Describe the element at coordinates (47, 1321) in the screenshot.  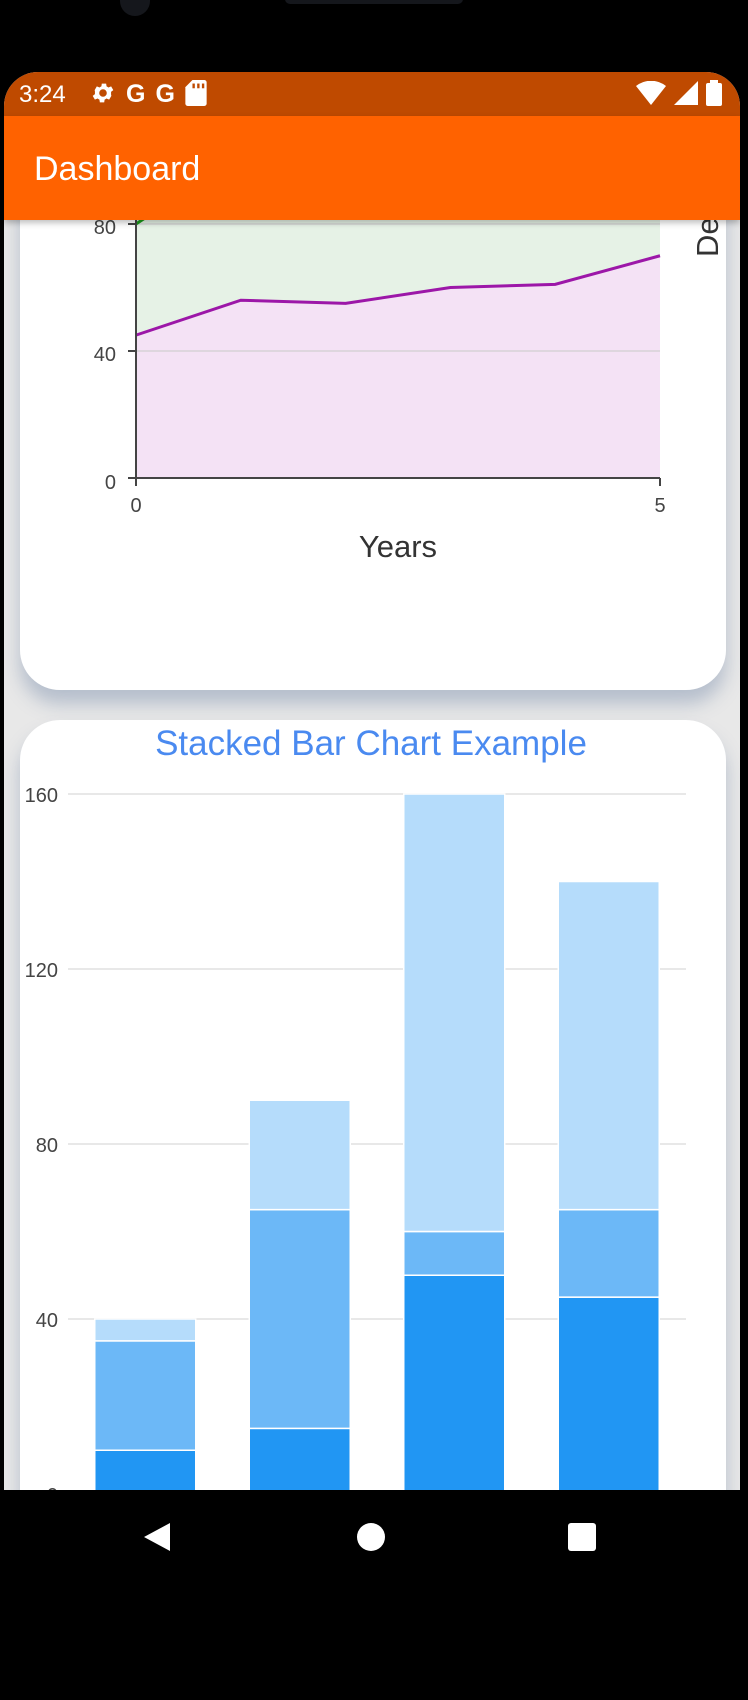
I see `bar-y-tick-label-40: 40` at that location.